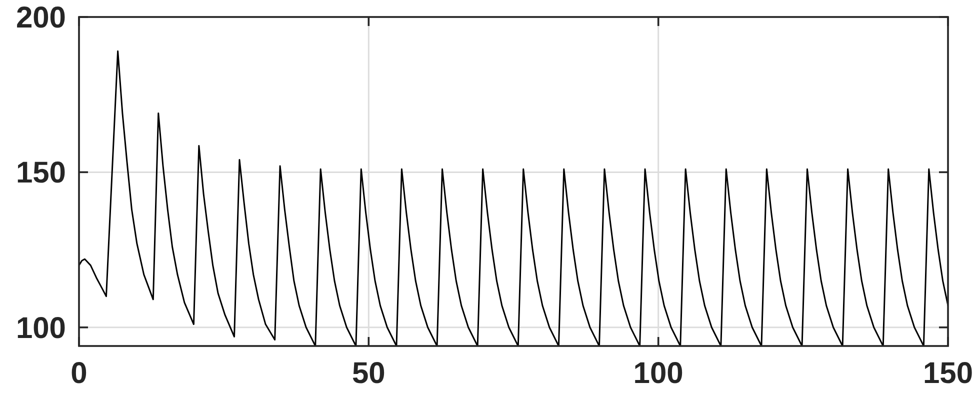  What do you see at coordinates (41, 328) in the screenshot?
I see `y-tick-label: 100` at bounding box center [41, 328].